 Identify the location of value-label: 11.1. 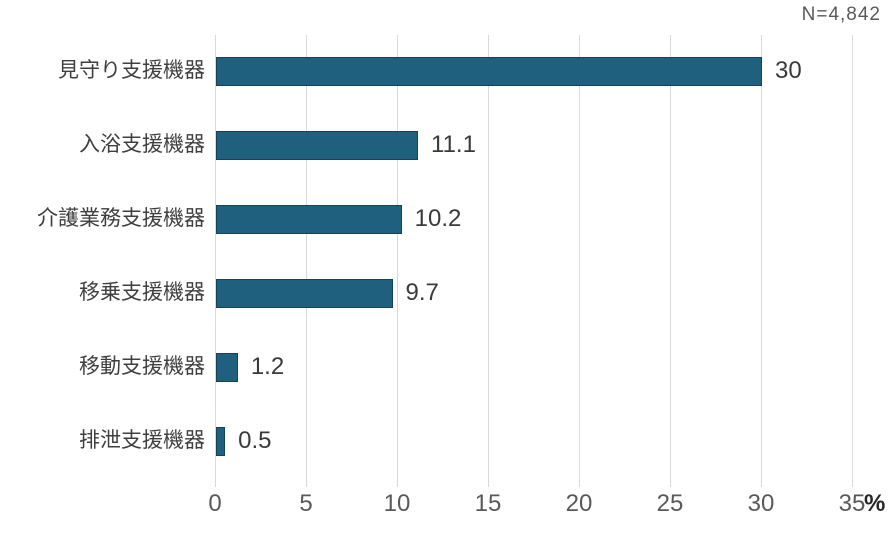
(453, 144).